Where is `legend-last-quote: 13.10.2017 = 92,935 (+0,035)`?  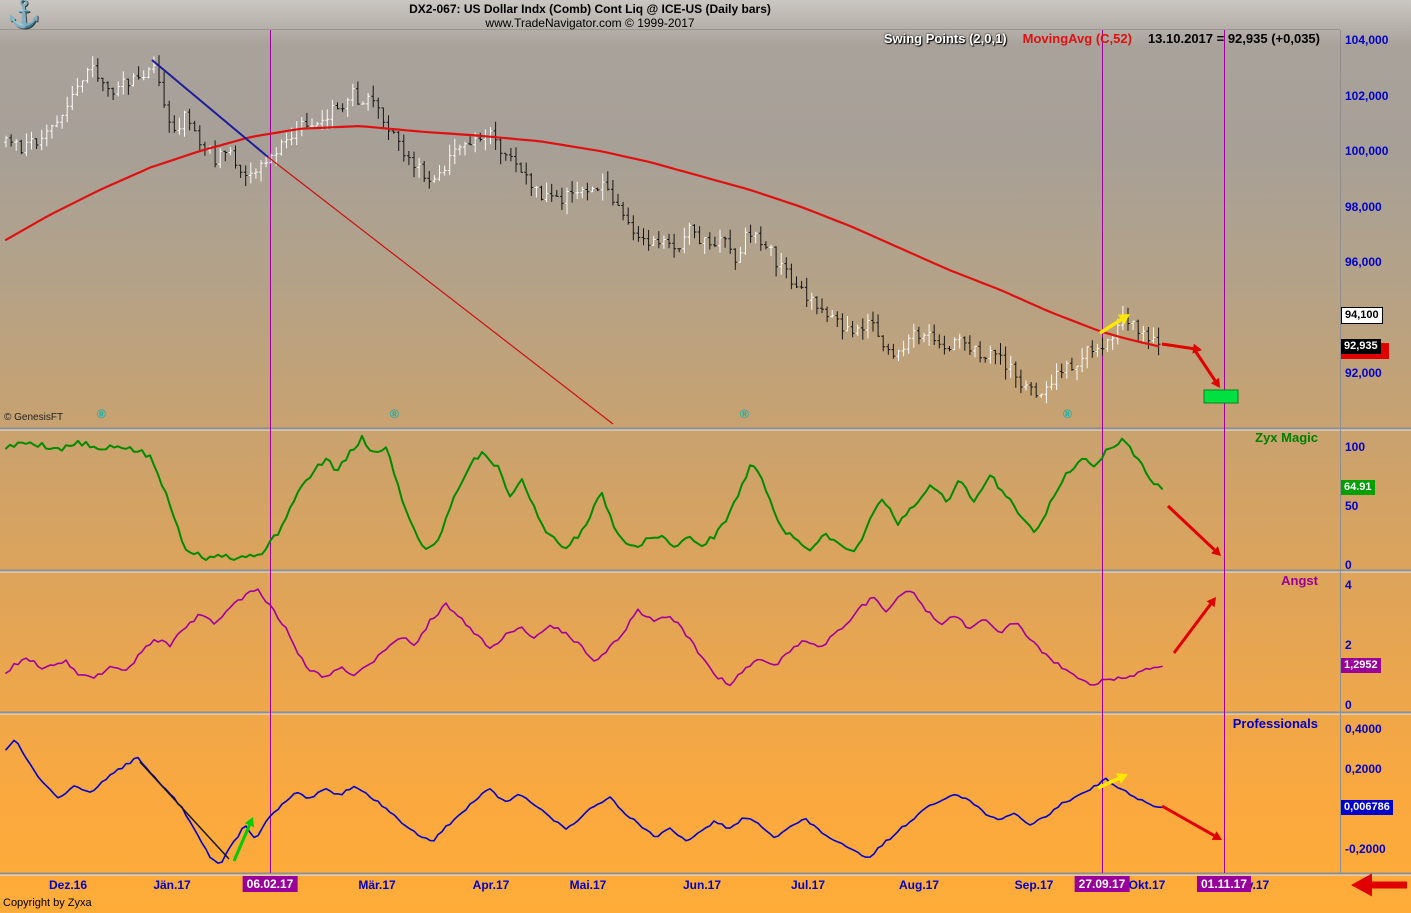 legend-last-quote: 13.10.2017 = 92,935 (+0,035) is located at coordinates (1233, 38).